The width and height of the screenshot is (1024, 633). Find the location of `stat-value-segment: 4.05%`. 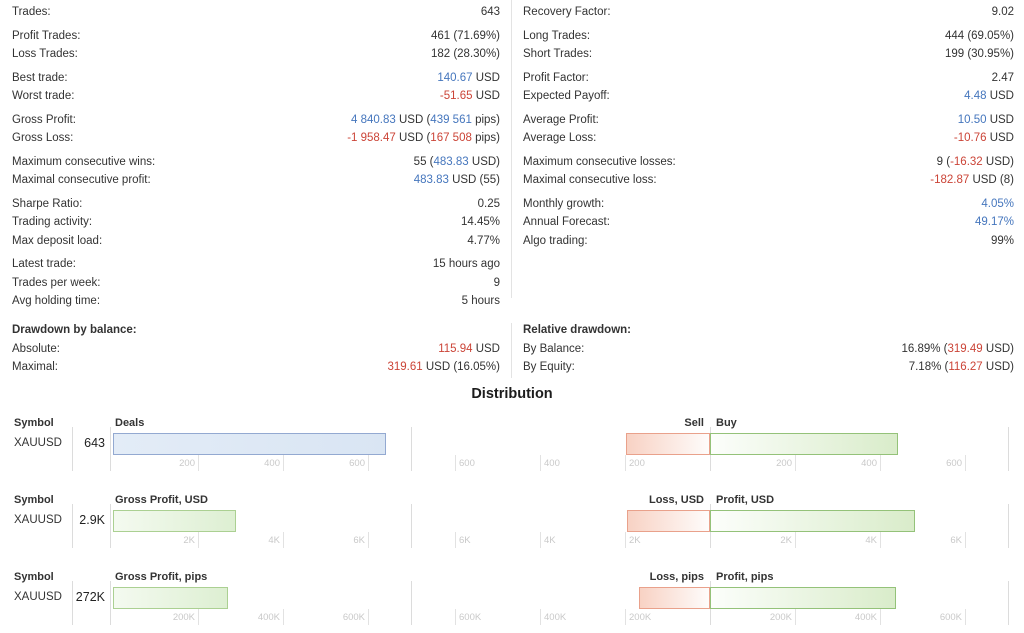

stat-value-segment: 4.05% is located at coordinates (997, 203).